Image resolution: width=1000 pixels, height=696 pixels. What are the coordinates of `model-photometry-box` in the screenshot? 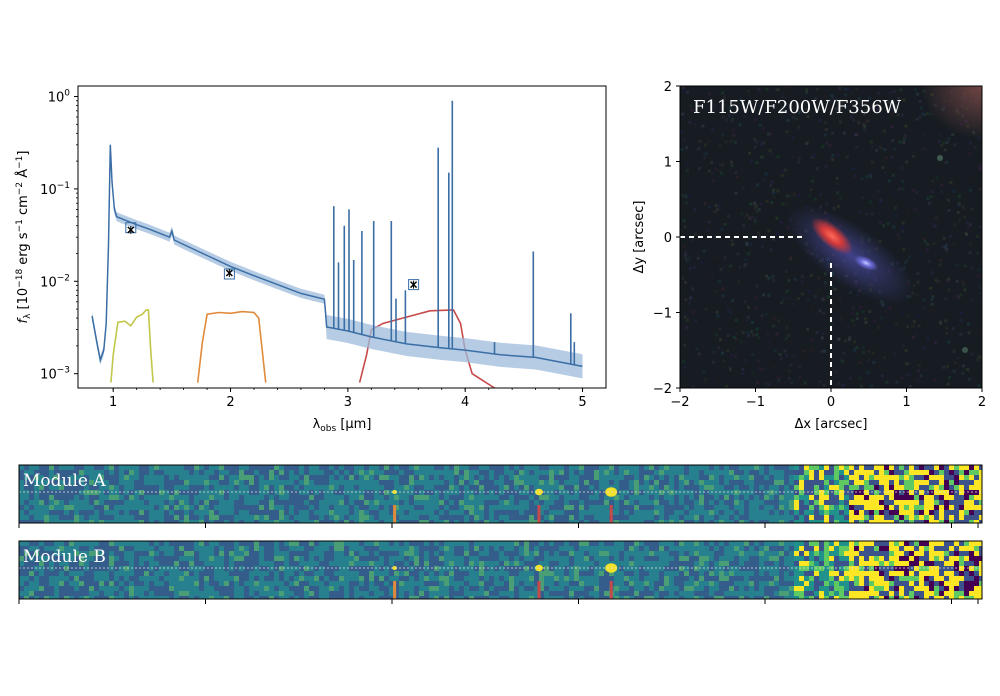 It's located at (414, 285).